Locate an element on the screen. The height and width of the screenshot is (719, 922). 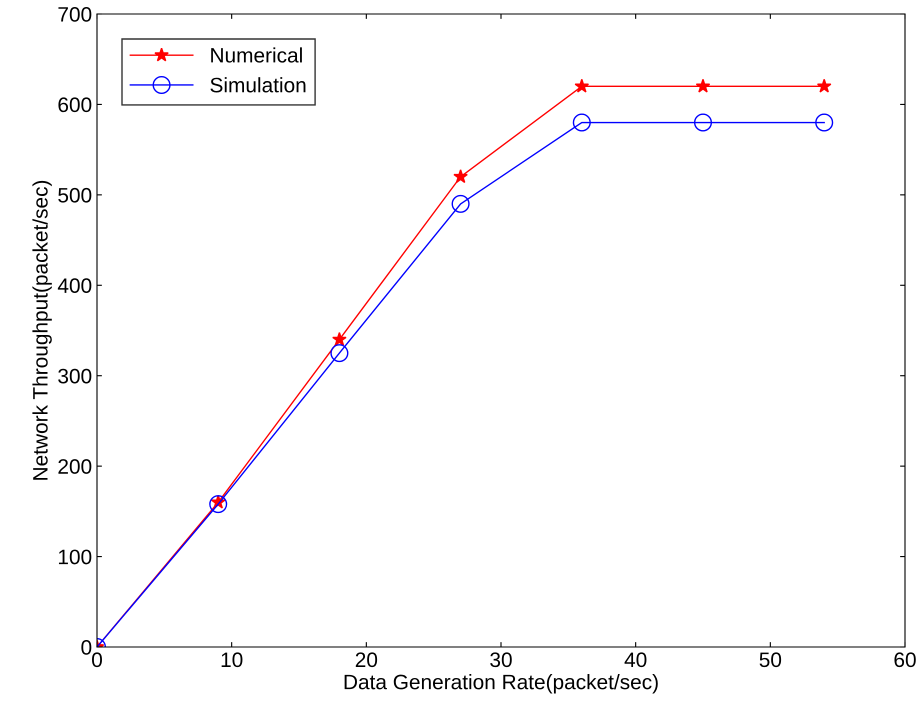
y-tick-label: 600 is located at coordinates (75, 104).